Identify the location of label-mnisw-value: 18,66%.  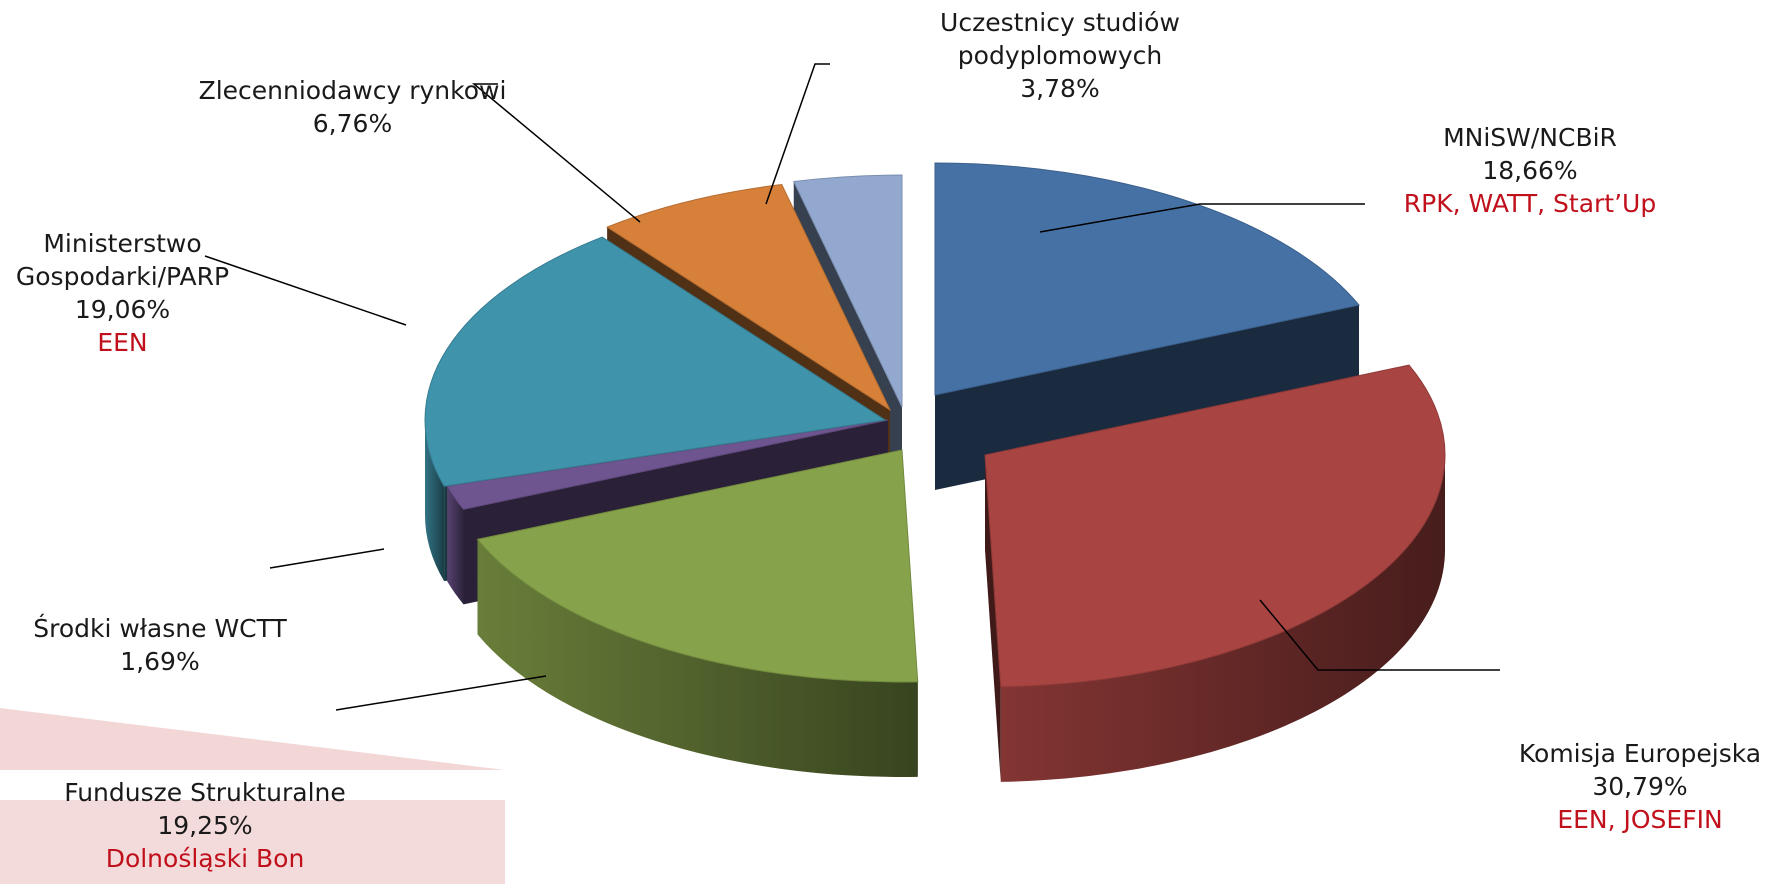
(1530, 170).